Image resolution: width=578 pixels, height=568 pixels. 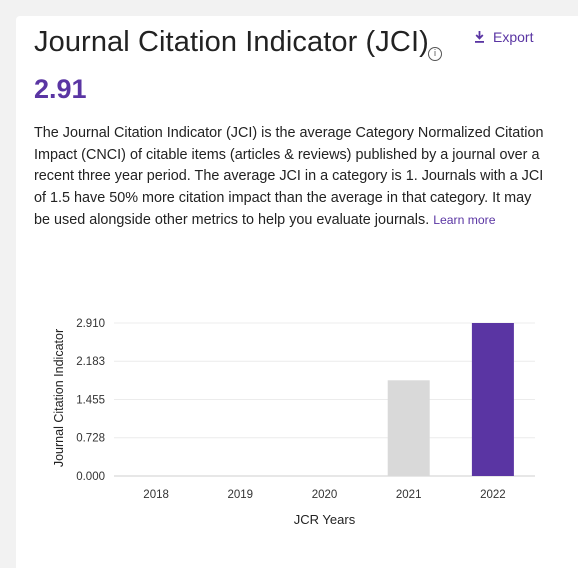 What do you see at coordinates (90, 477) in the screenshot?
I see `y-tick-label: 0.000` at bounding box center [90, 477].